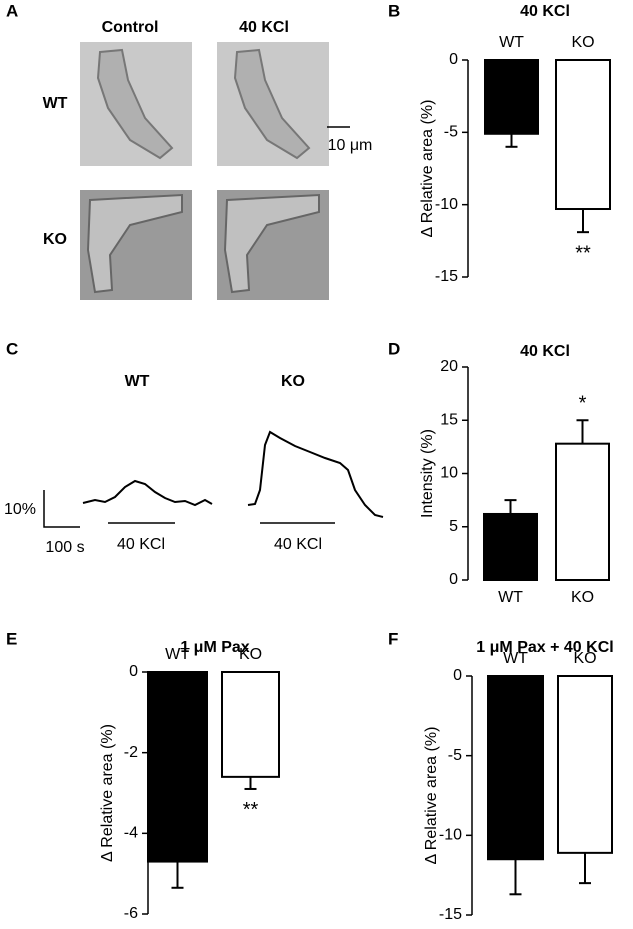 The width and height of the screenshot is (633, 929). I want to click on scale-bar, so click(61, 509).